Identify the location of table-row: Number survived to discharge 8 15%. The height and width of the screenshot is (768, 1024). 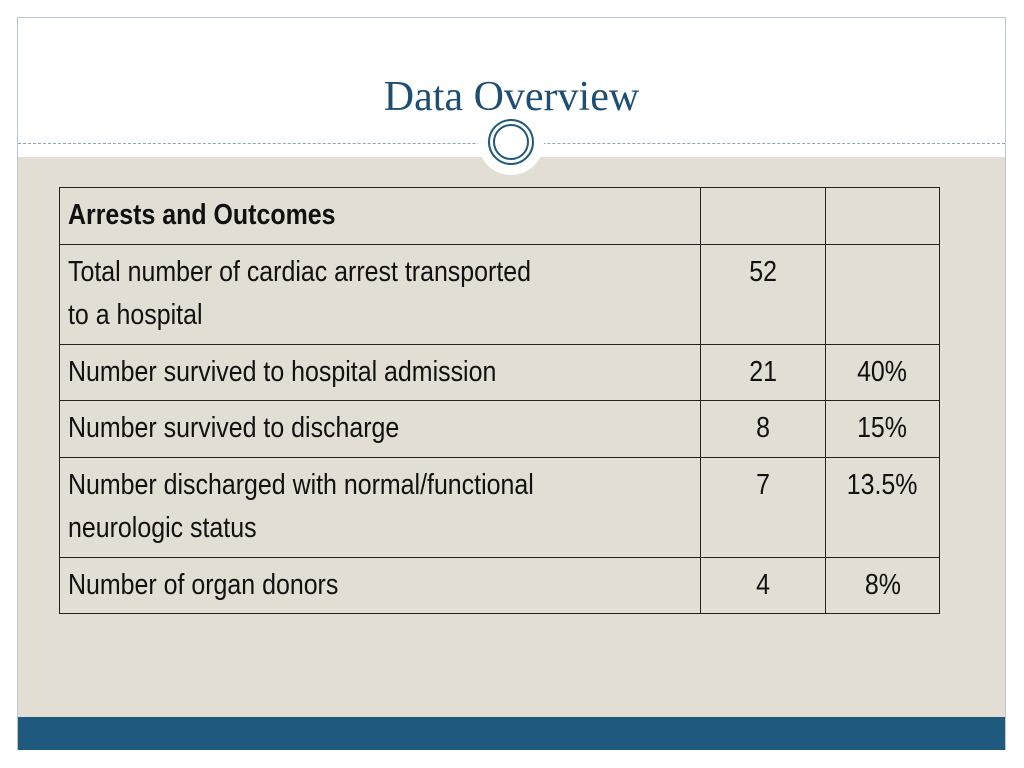
(499, 429).